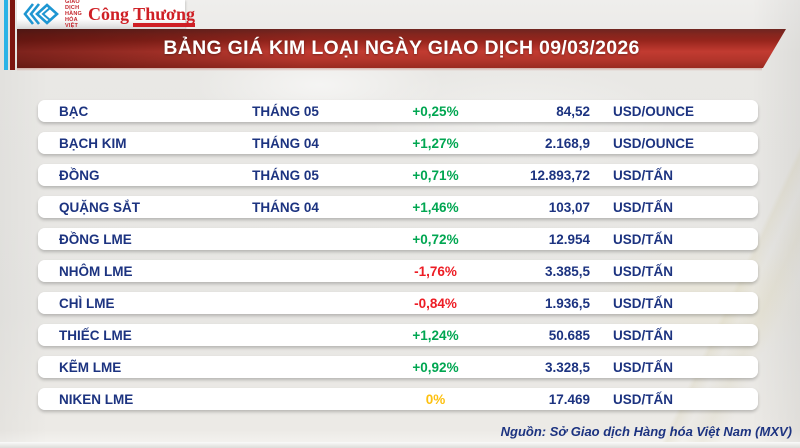 The width and height of the screenshot is (800, 448). I want to click on price-cell: 1.936,5, so click(567, 303).